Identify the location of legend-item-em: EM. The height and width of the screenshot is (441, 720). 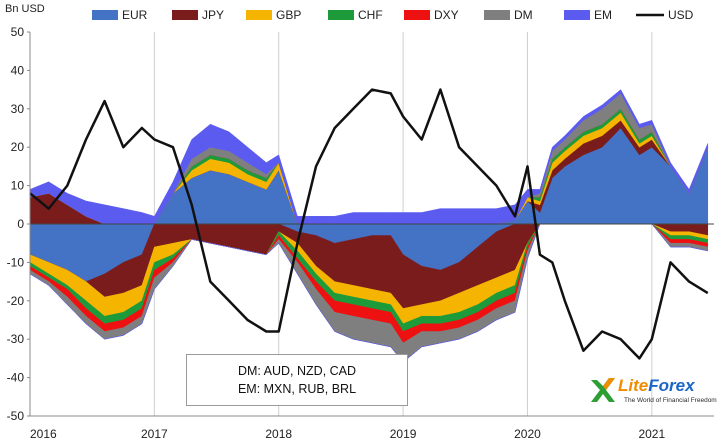
(588, 15).